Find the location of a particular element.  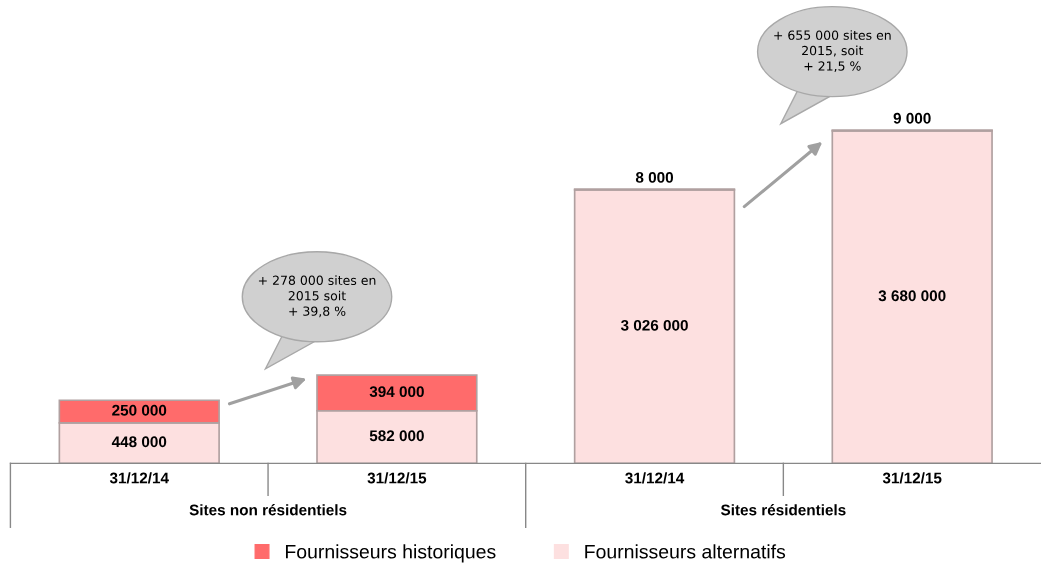

annotation: + 278 000 sites en 2015 soit + 39,8 % is located at coordinates (317, 296).